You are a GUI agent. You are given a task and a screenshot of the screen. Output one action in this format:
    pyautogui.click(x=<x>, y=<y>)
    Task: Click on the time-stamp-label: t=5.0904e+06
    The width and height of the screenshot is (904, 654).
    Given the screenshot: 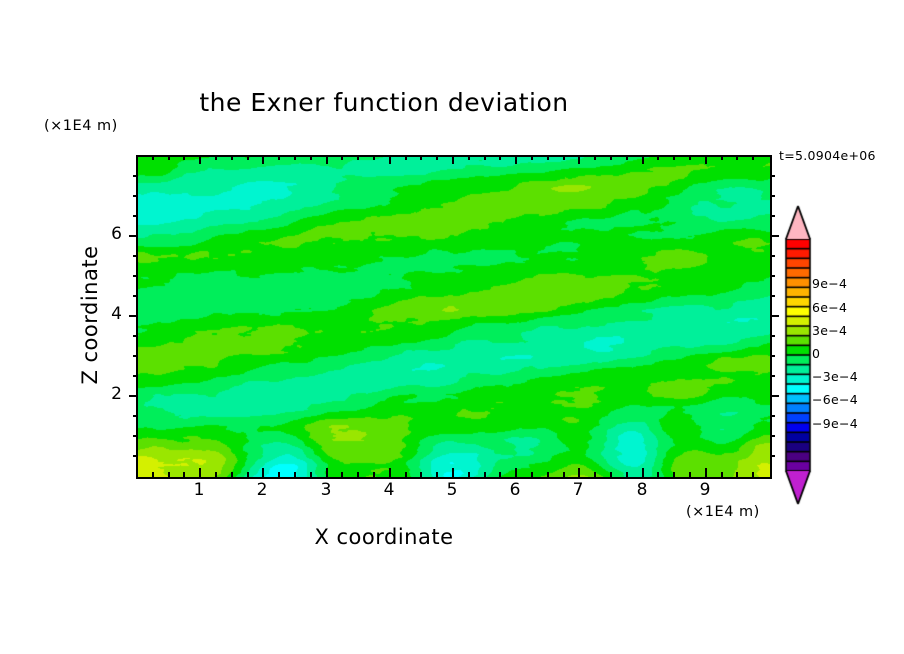 What is the action you would take?
    pyautogui.click(x=827, y=155)
    